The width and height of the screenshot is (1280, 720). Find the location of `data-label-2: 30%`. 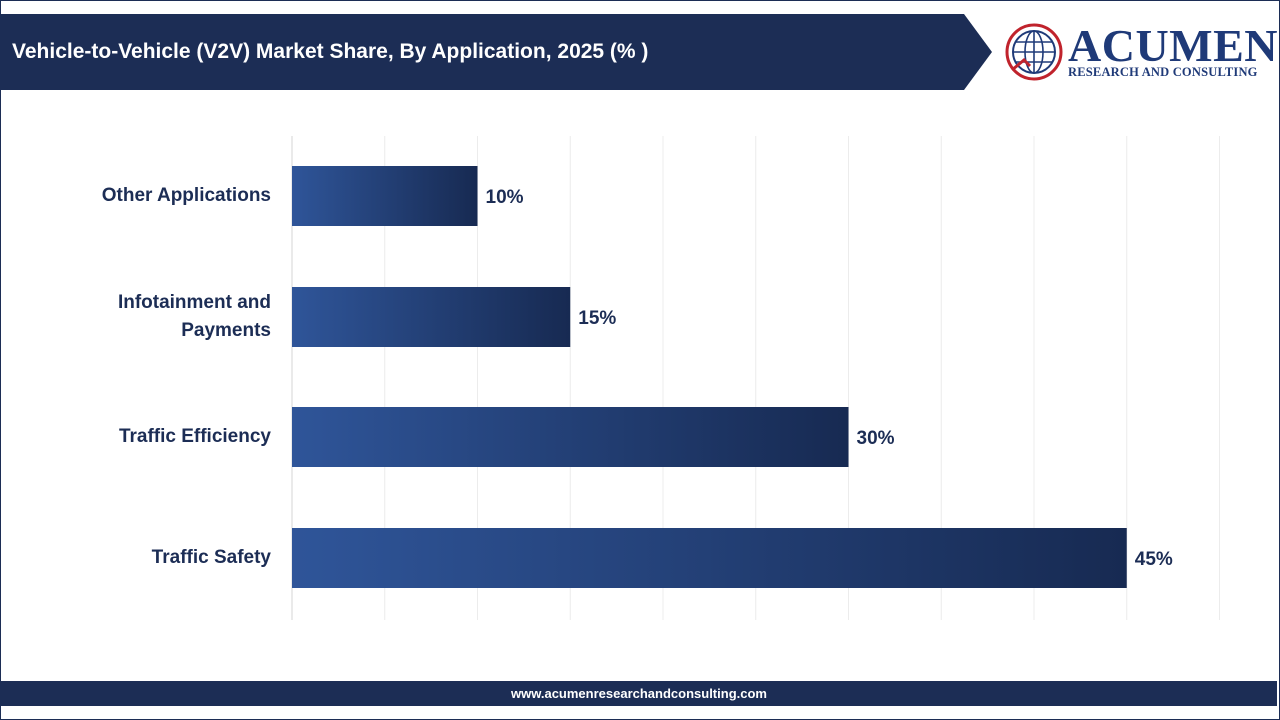

data-label-2: 30% is located at coordinates (876, 438).